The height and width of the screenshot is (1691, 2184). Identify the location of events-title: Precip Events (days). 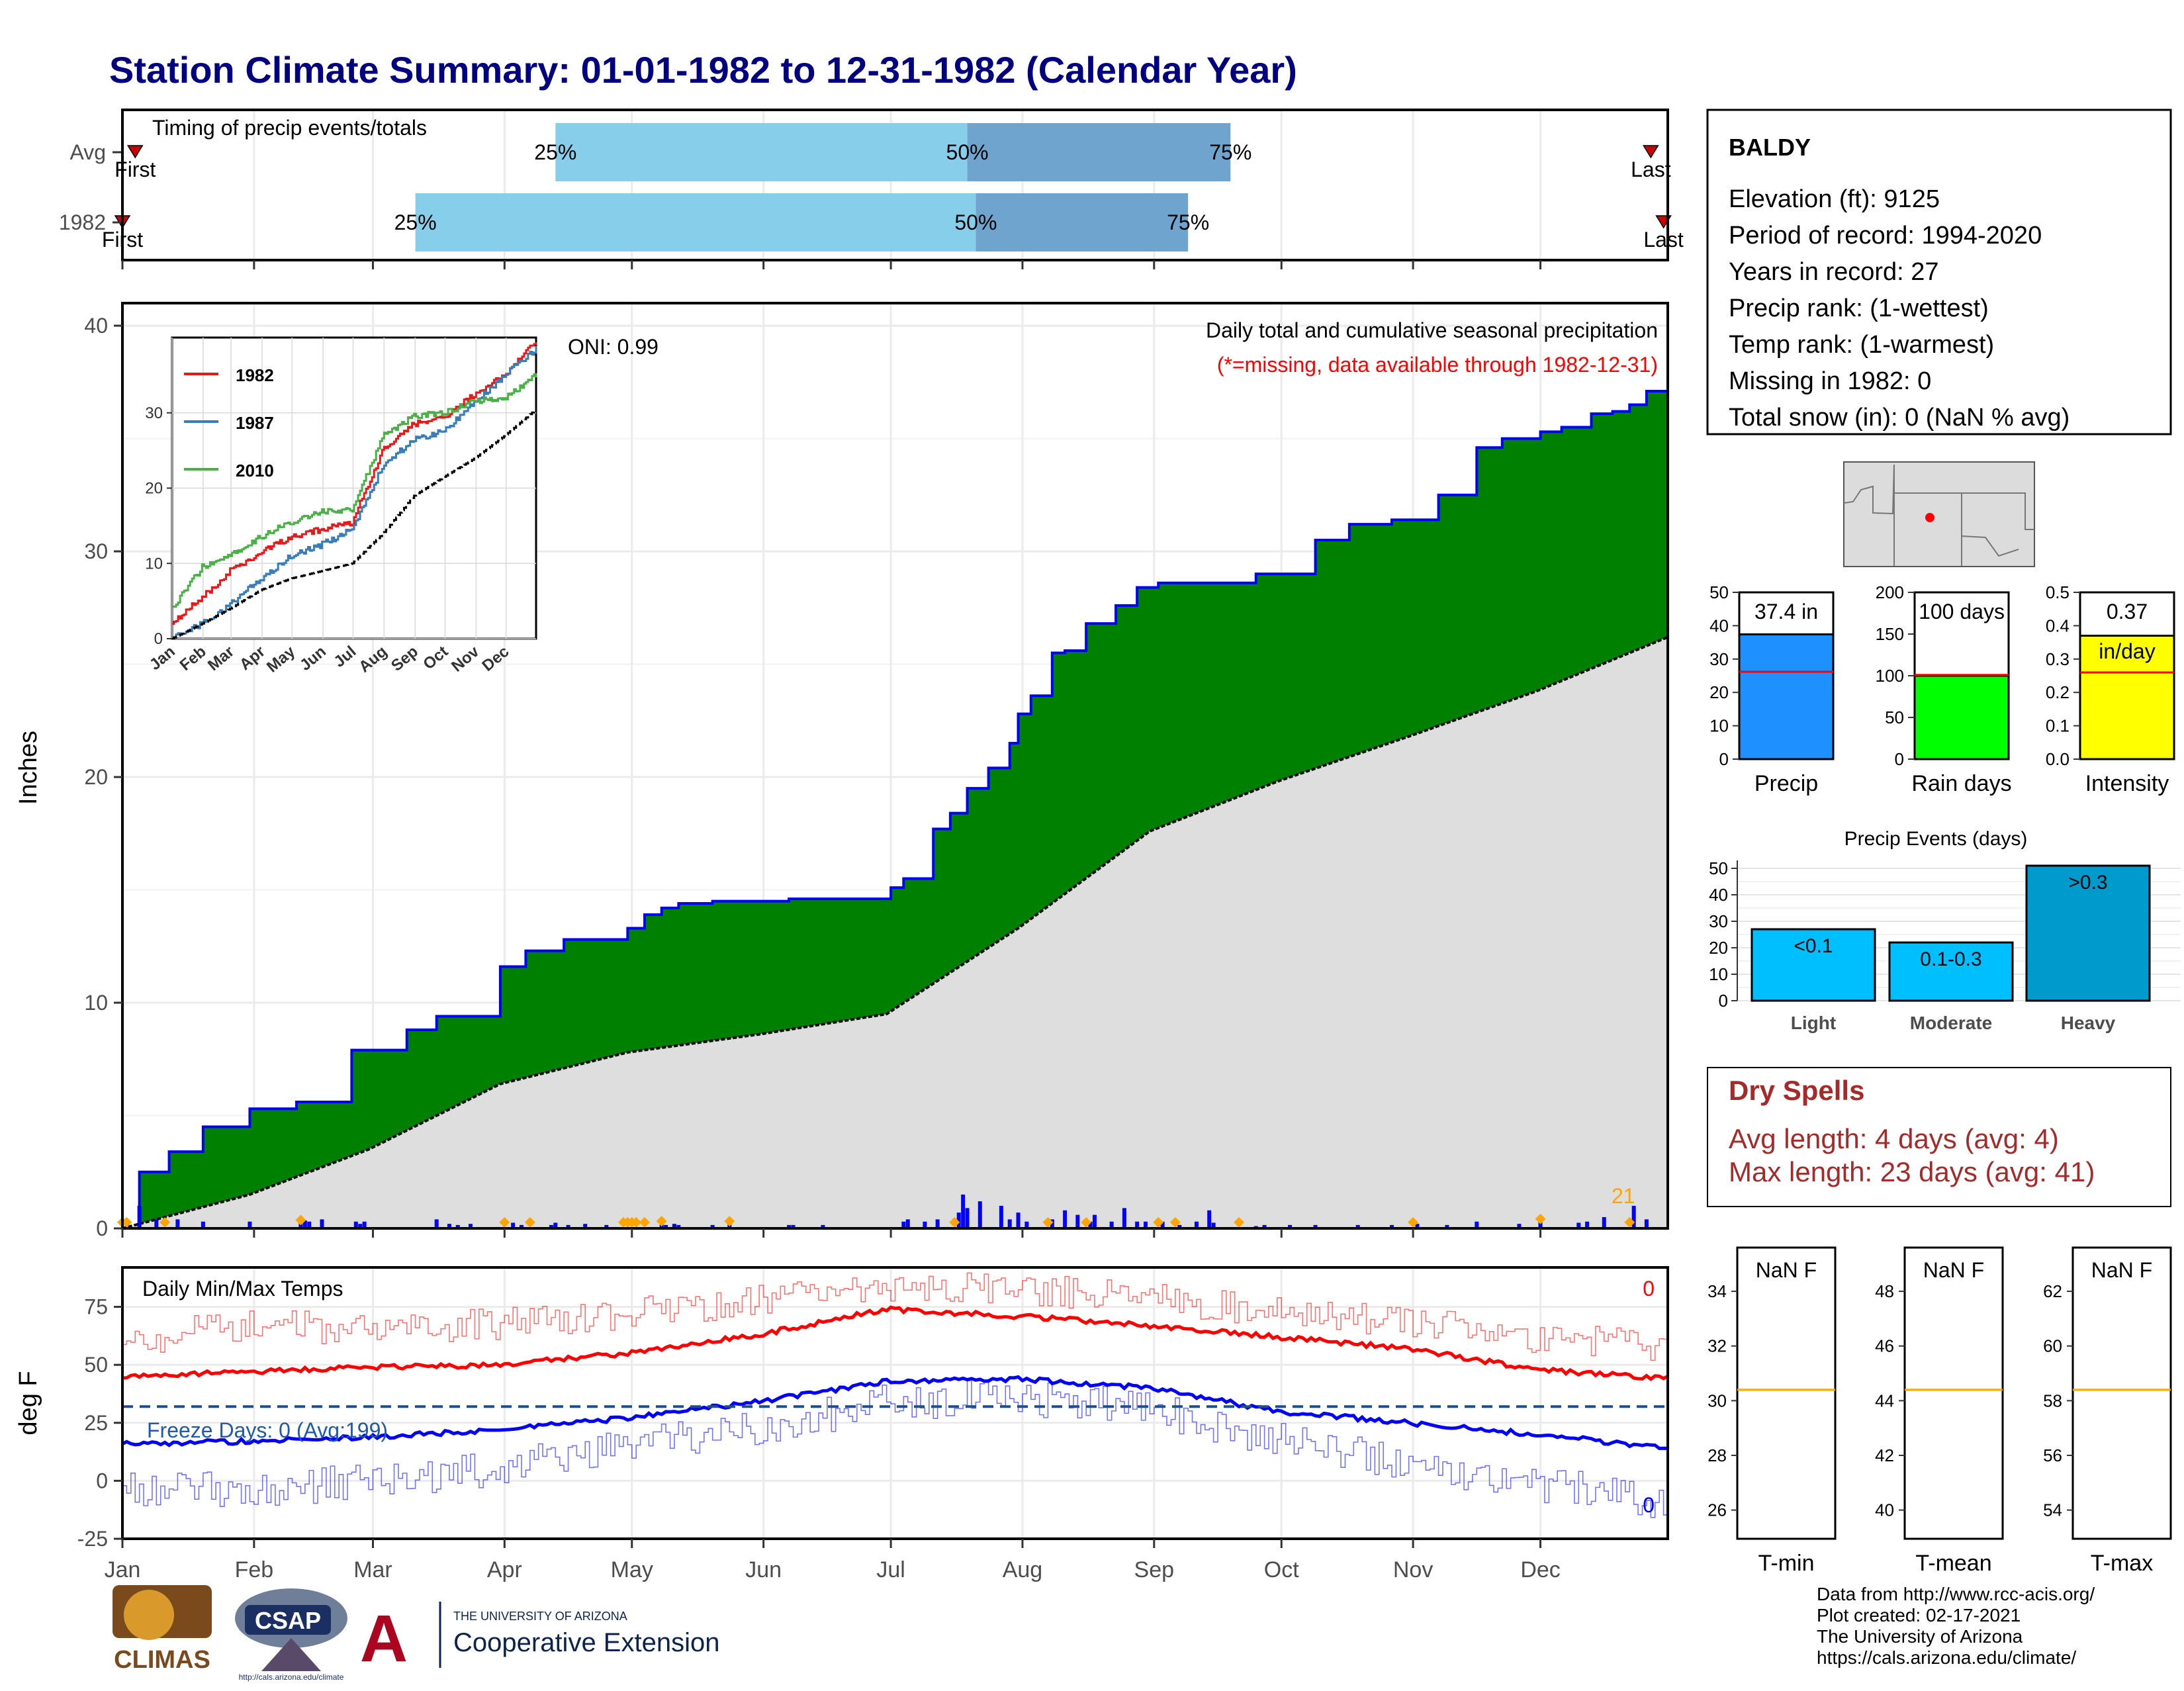
(1936, 839).